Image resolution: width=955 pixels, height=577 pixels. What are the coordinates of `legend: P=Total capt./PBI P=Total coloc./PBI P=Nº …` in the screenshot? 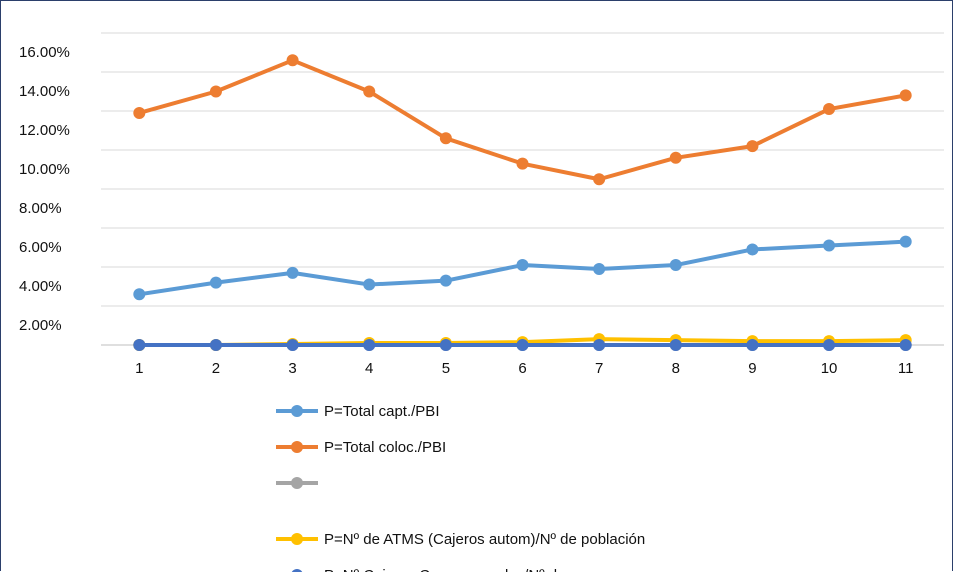 It's located at (460, 490).